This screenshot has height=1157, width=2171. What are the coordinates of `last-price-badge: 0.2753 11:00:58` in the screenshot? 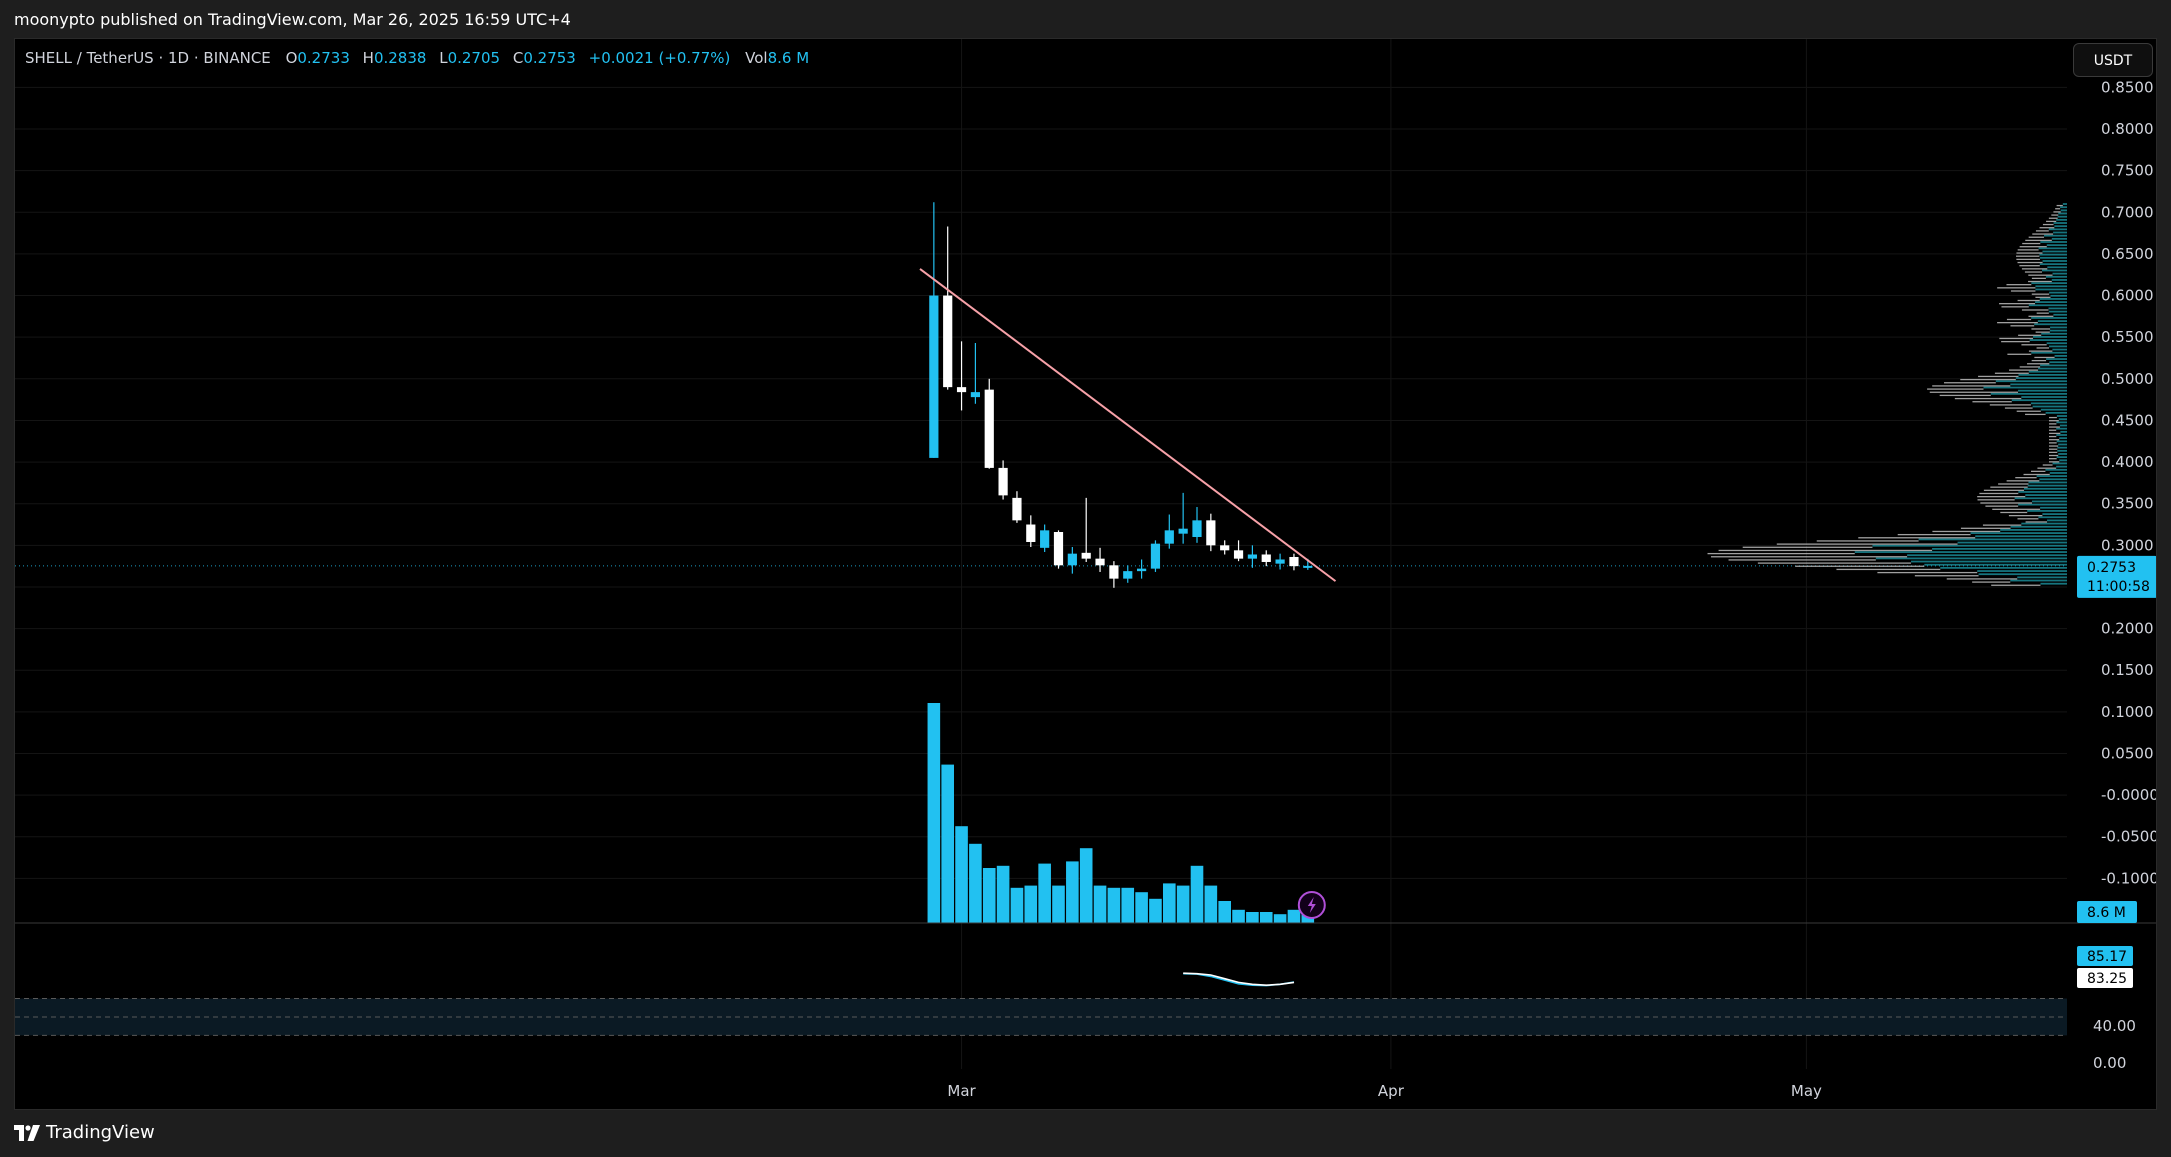 It's located at (2116, 576).